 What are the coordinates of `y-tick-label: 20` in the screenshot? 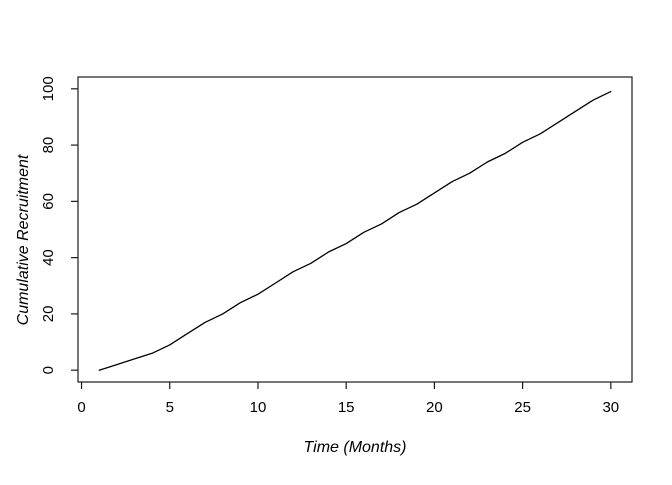 It's located at (48, 314).